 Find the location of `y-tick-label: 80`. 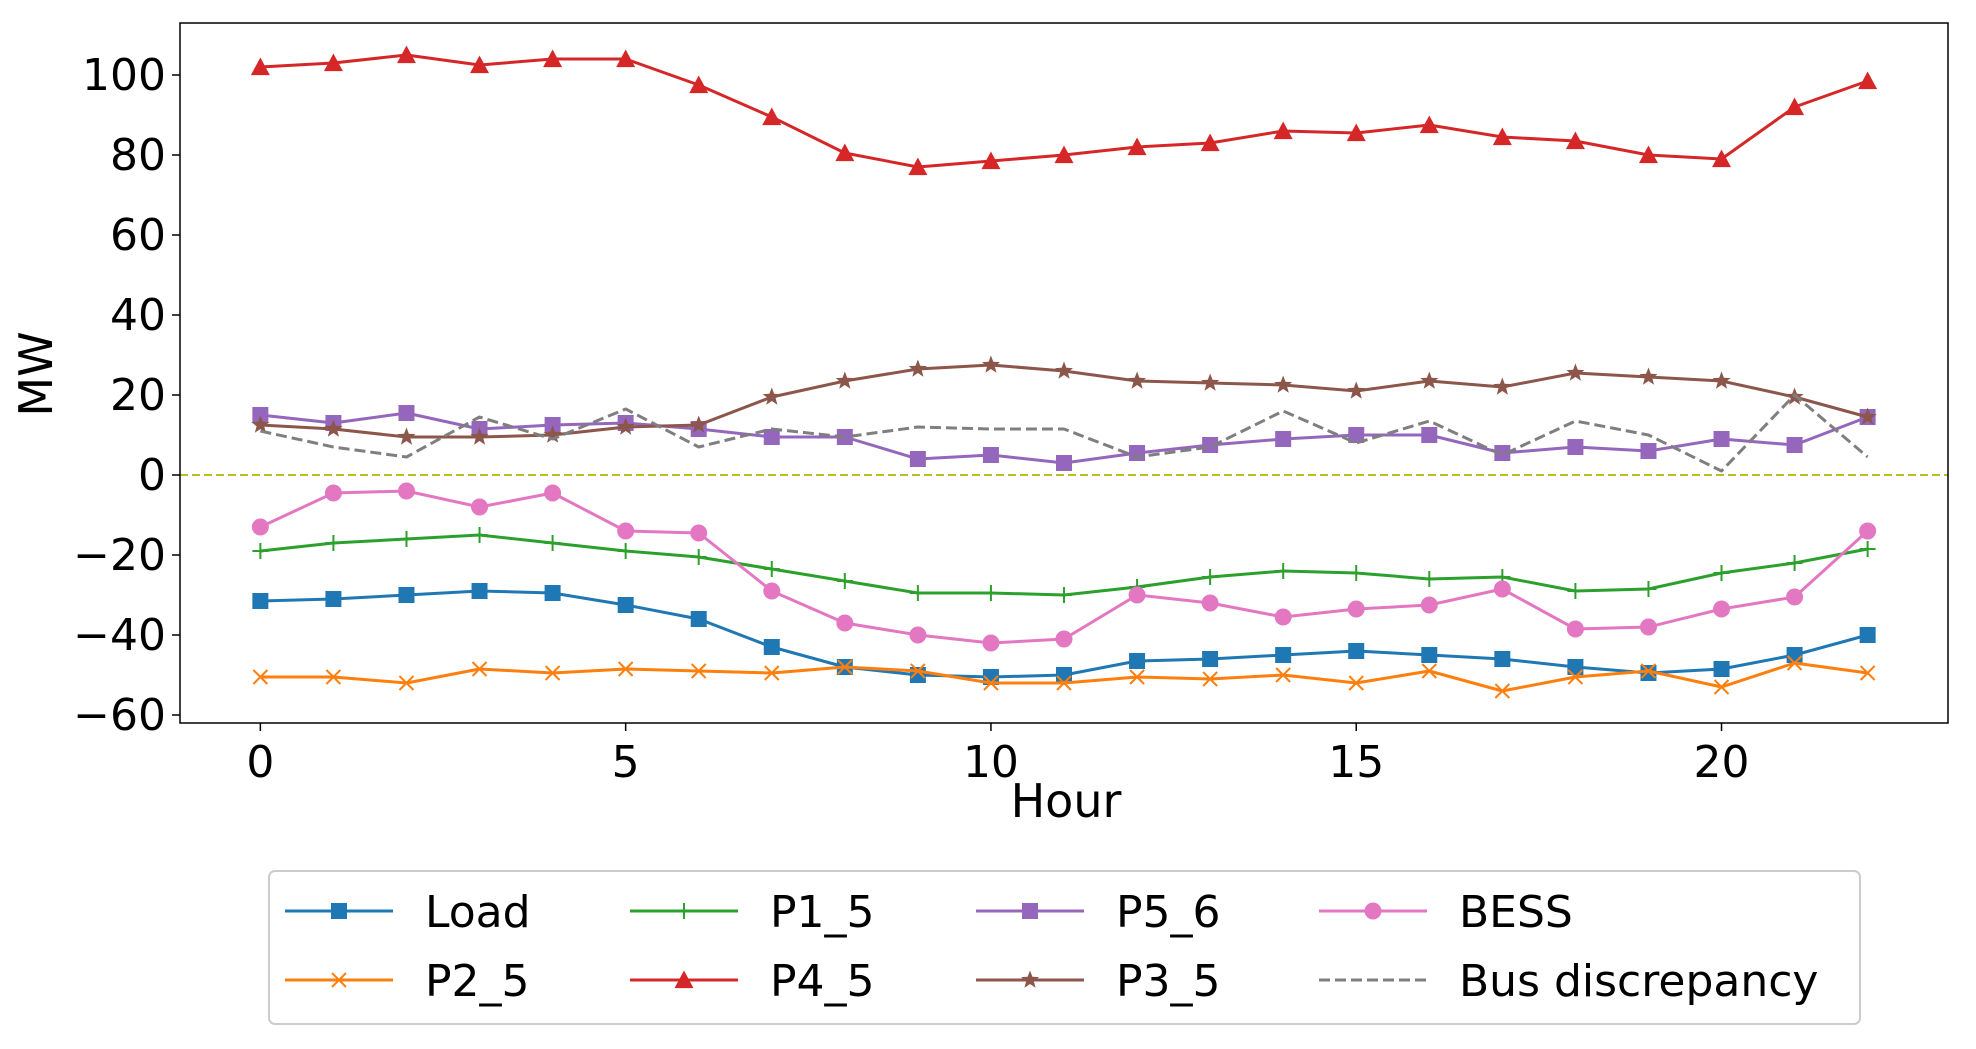

y-tick-label: 80 is located at coordinates (138, 155).